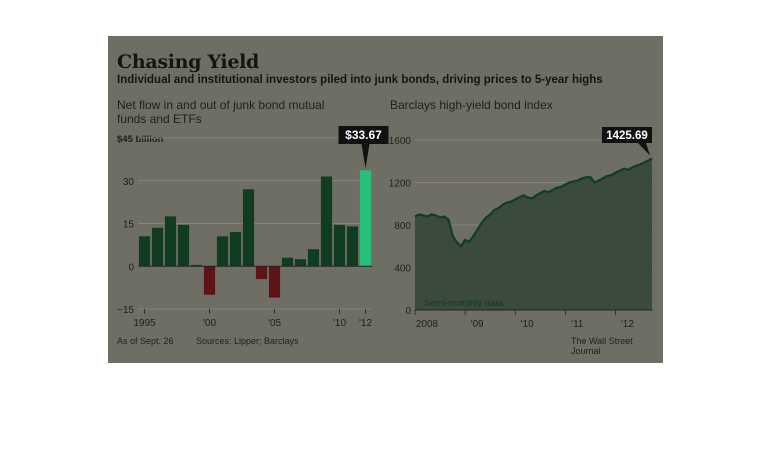 The image size is (770, 458). I want to click on bar-xtick-label: 1995, so click(144, 323).